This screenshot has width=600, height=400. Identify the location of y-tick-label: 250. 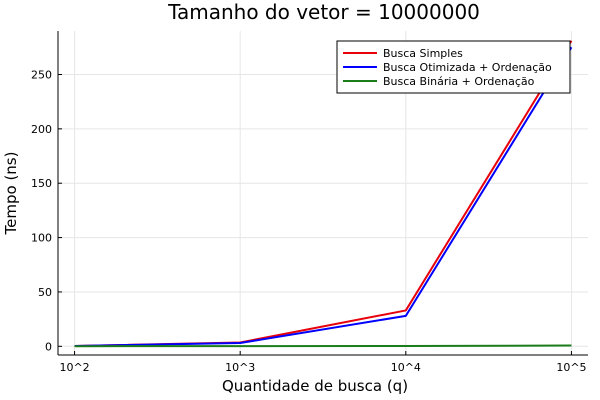
(41, 74).